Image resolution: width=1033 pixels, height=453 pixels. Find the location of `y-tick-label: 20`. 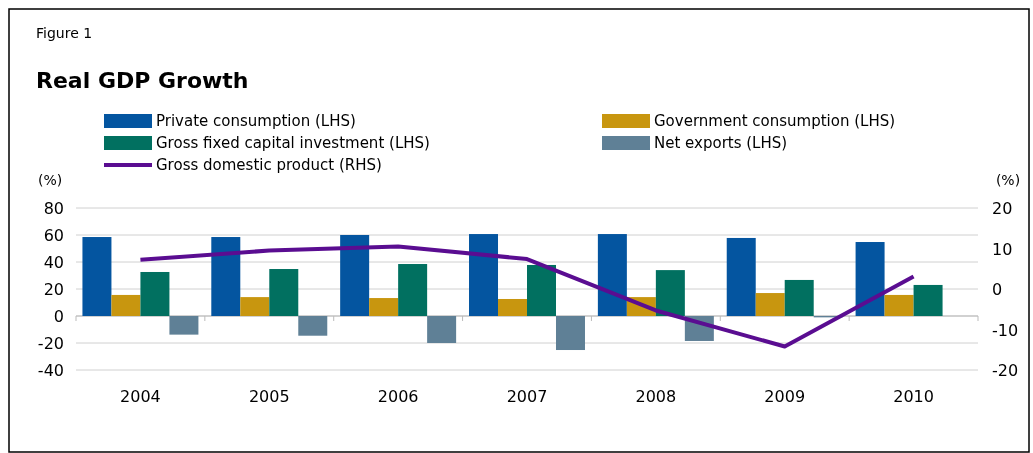

y-tick-label: 20 is located at coordinates (53, 289).